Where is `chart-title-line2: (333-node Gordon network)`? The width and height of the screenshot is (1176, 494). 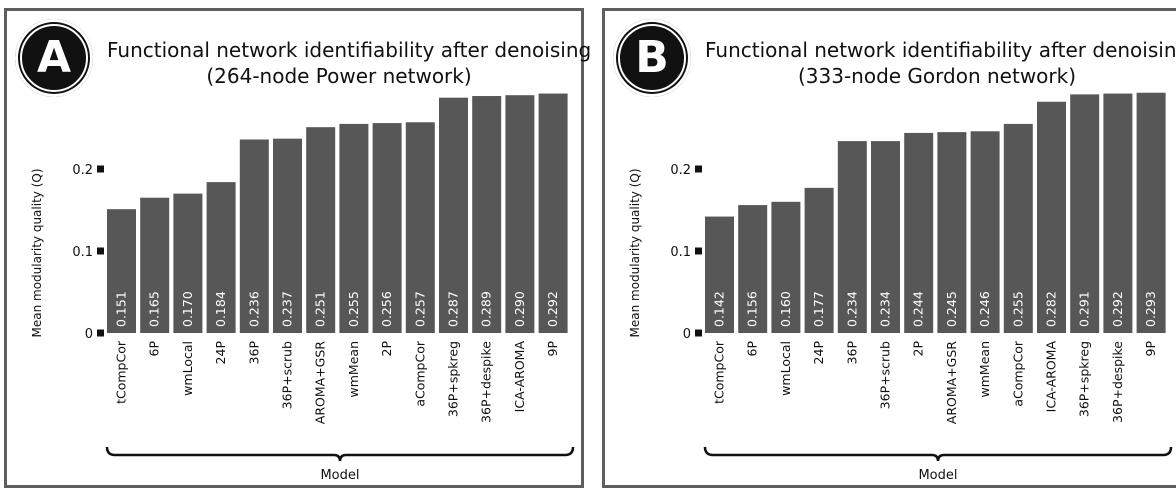
chart-title-line2: (333-node Gordon network) is located at coordinates (937, 76).